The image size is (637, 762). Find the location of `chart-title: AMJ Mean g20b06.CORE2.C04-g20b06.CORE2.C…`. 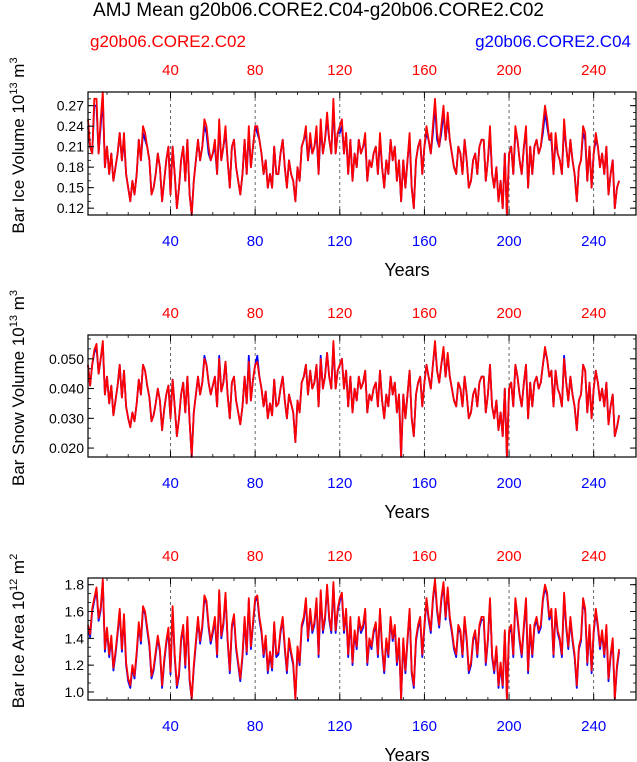

chart-title: AMJ Mean g20b06.CORE2.C04-g20b06.CORE2.C… is located at coordinates (318, 10).